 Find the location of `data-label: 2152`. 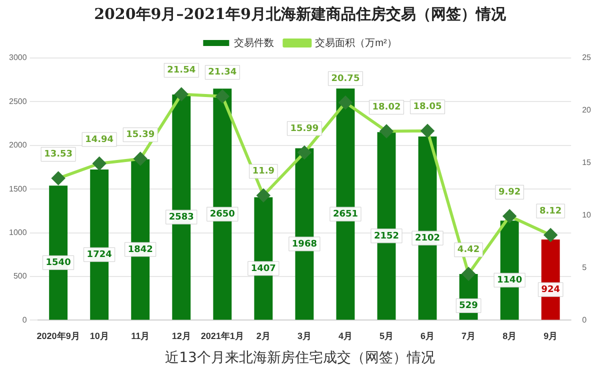

data-label: 2152 is located at coordinates (387, 236).